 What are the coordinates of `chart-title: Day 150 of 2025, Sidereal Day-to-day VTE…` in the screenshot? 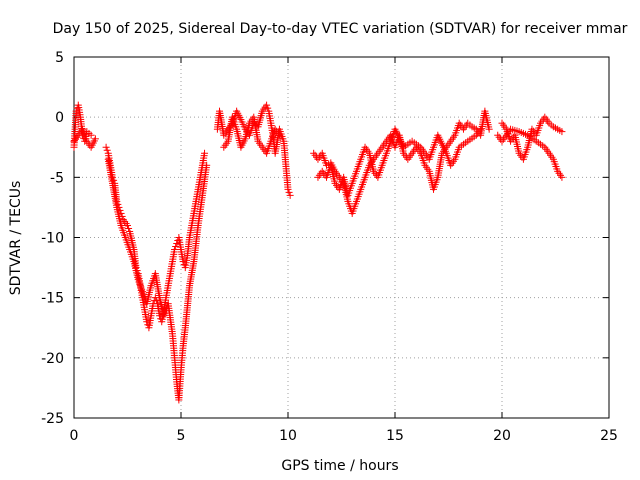 It's located at (340, 29).